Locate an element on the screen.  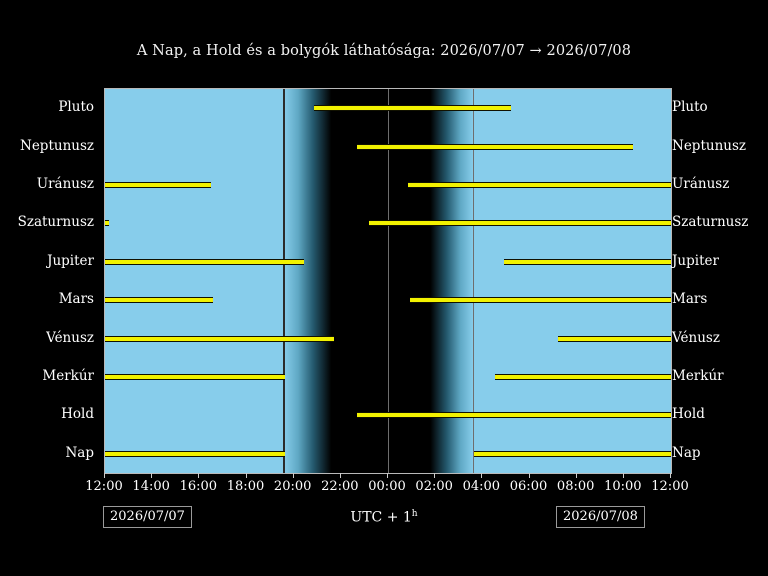
row-label-right-merkúr: Merkúr is located at coordinates (698, 376).